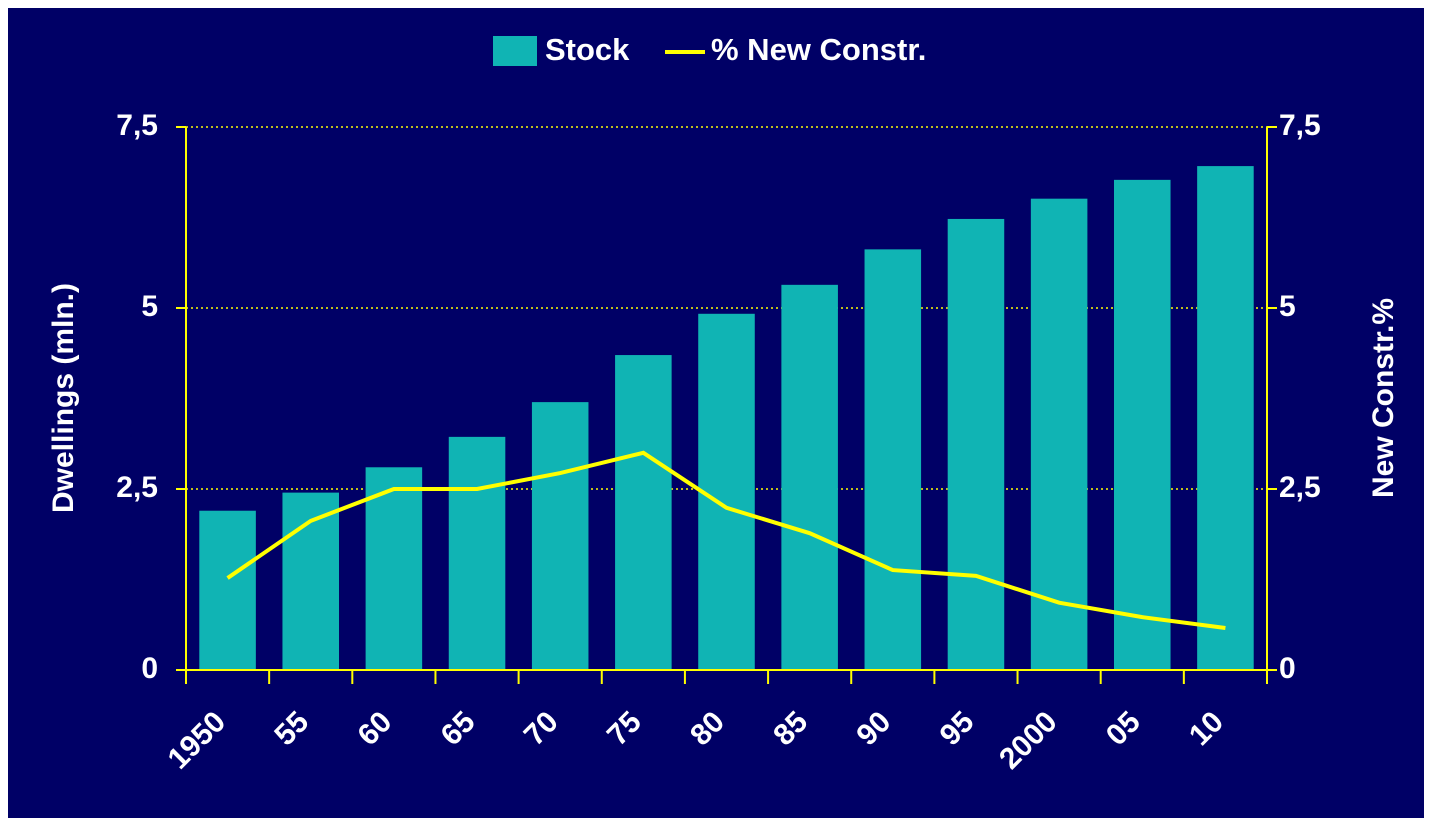 The width and height of the screenshot is (1432, 826). What do you see at coordinates (137, 487) in the screenshot?
I see `y-tick-label: 2,5` at bounding box center [137, 487].